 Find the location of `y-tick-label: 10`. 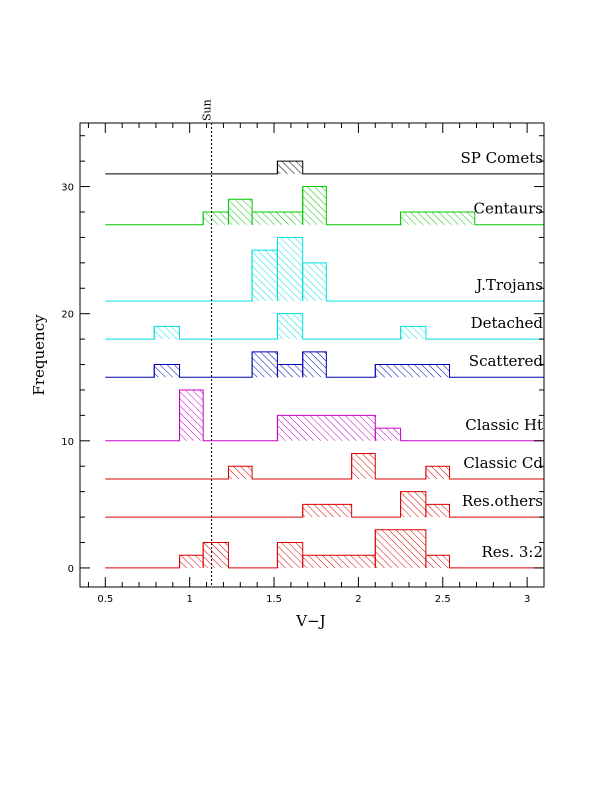

y-tick-label: 10 is located at coordinates (67, 442).